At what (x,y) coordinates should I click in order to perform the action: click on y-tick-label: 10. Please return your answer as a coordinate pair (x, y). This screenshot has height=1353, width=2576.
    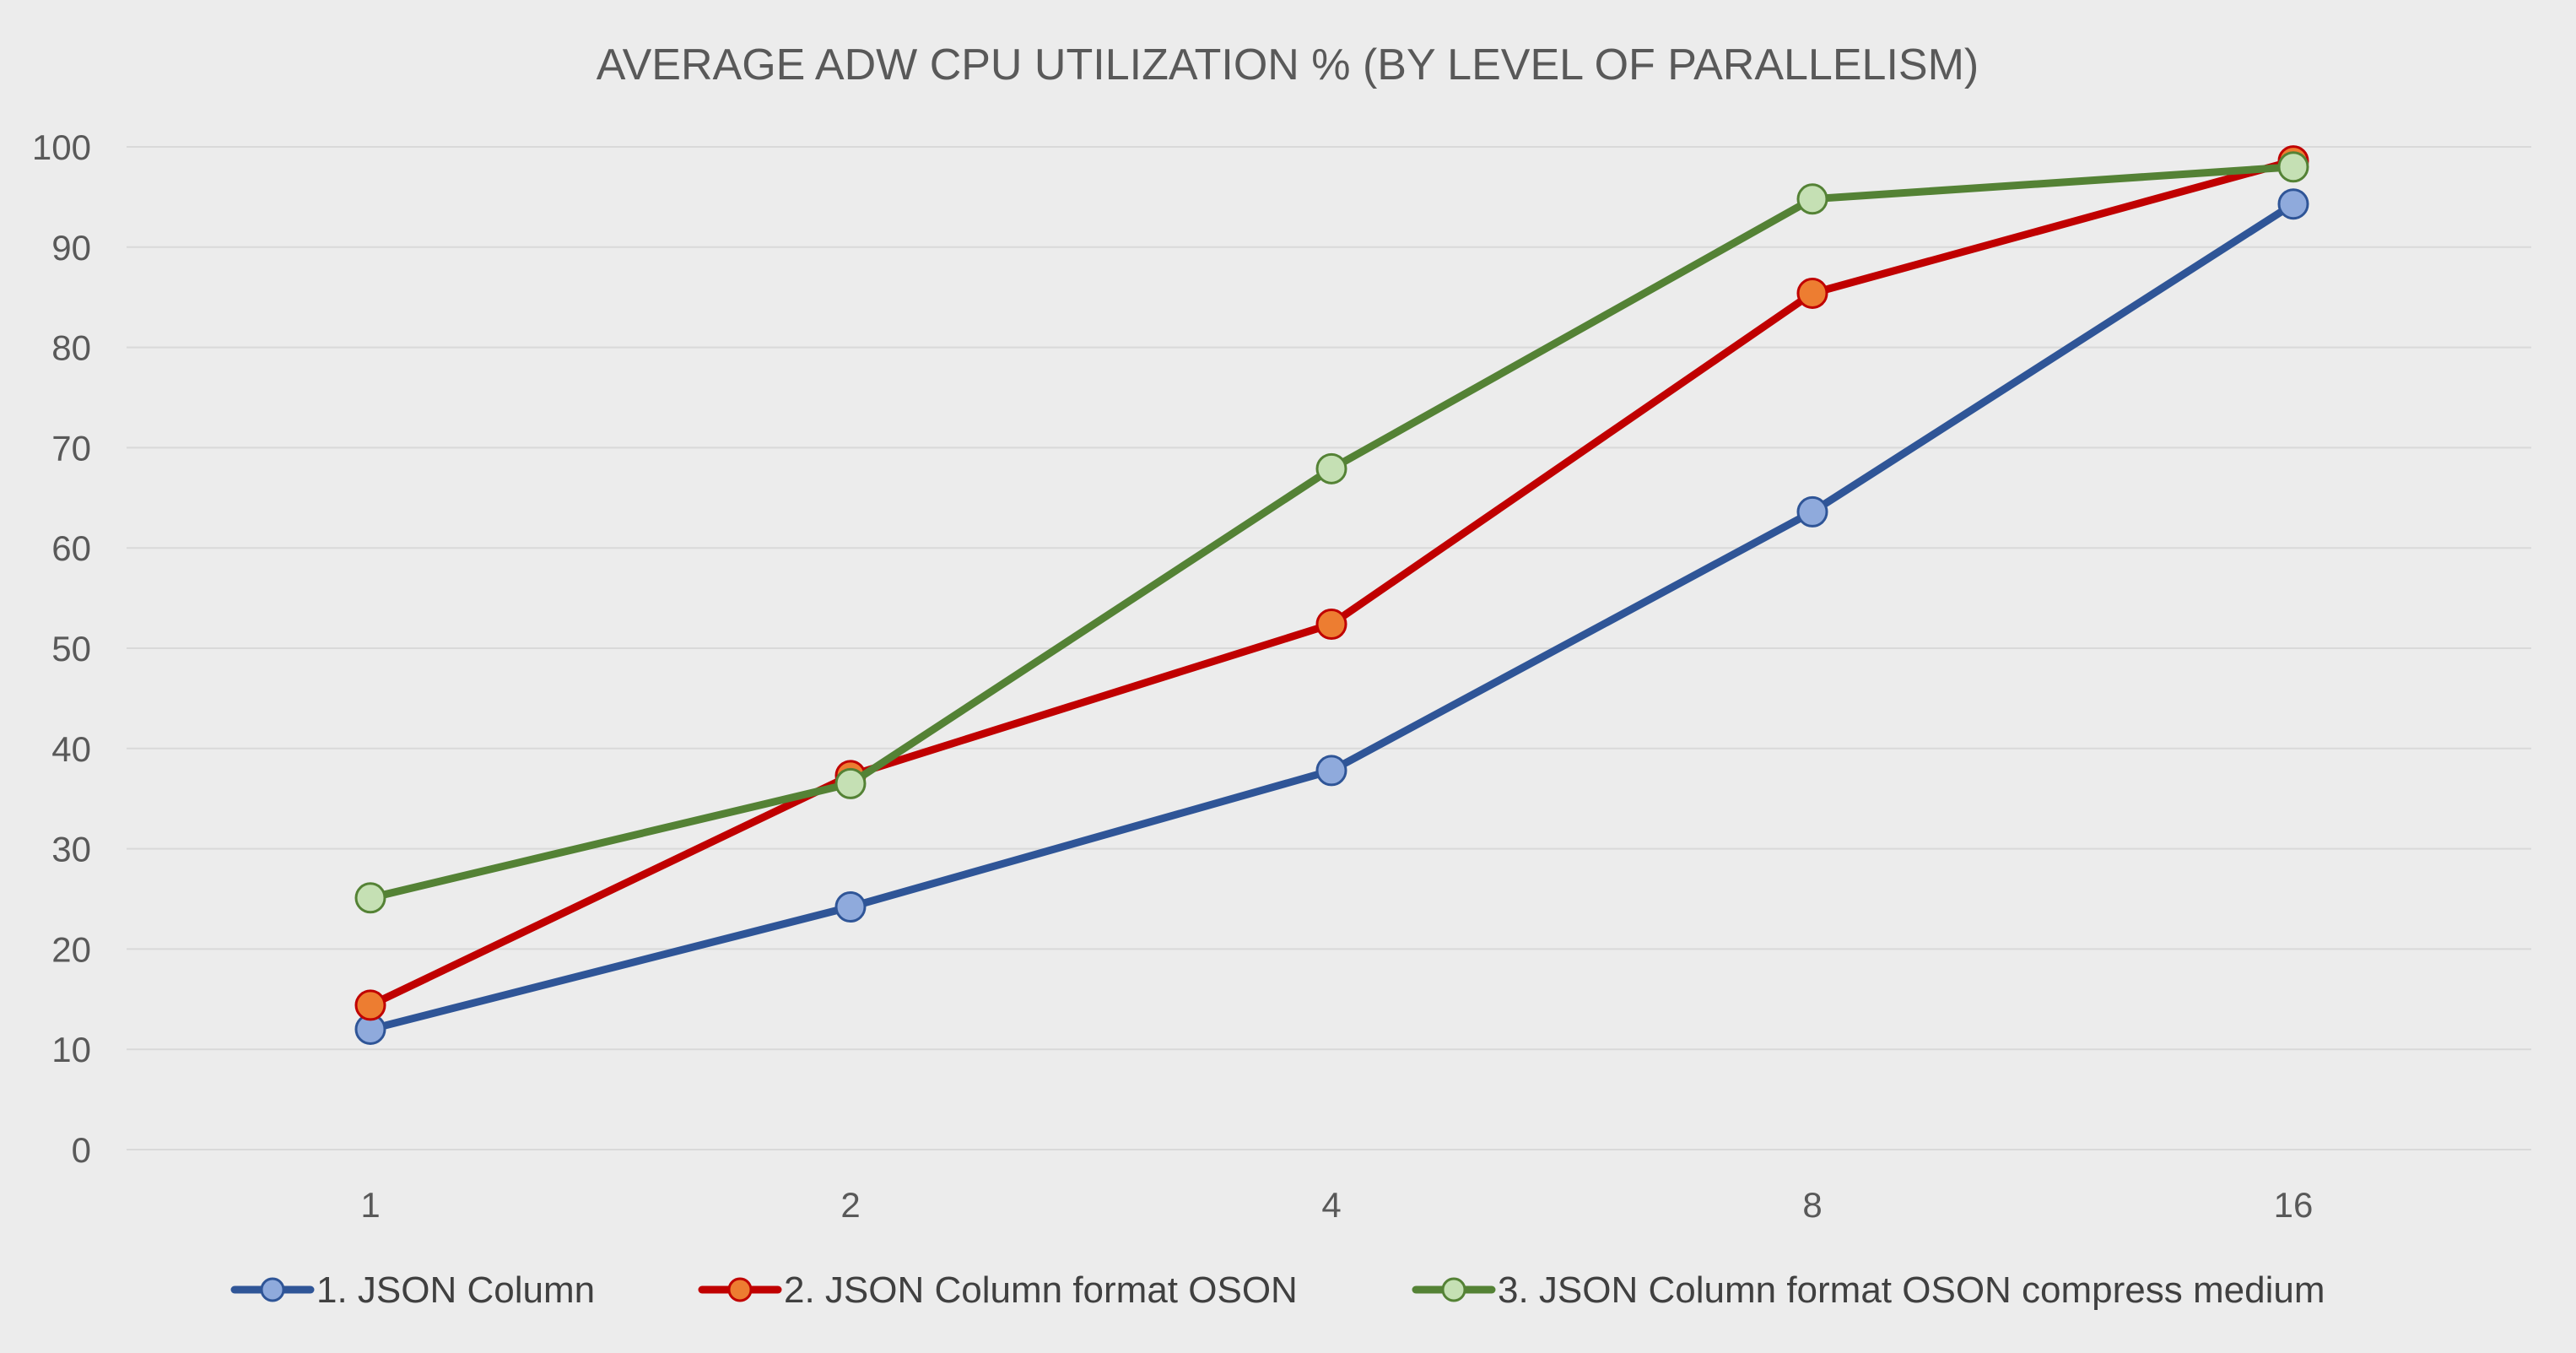
    Looking at the image, I should click on (71, 1049).